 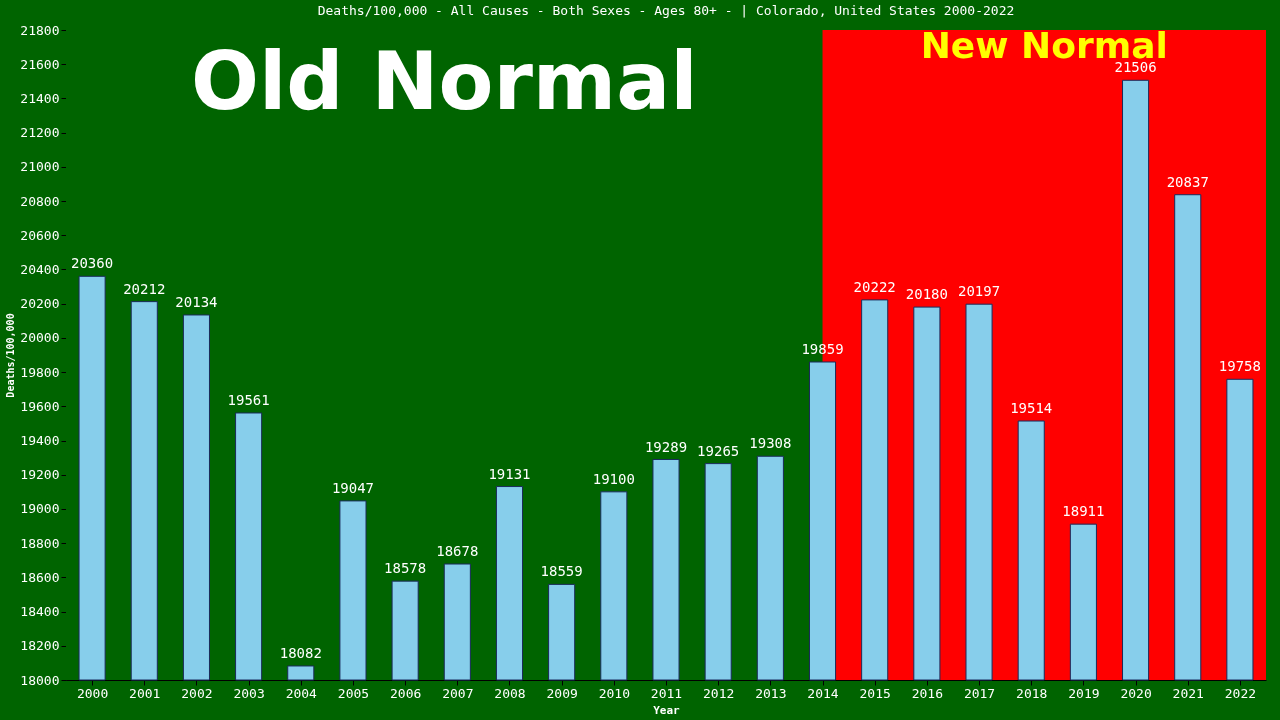 I want to click on x-tick-label: 2005, so click(x=353, y=693).